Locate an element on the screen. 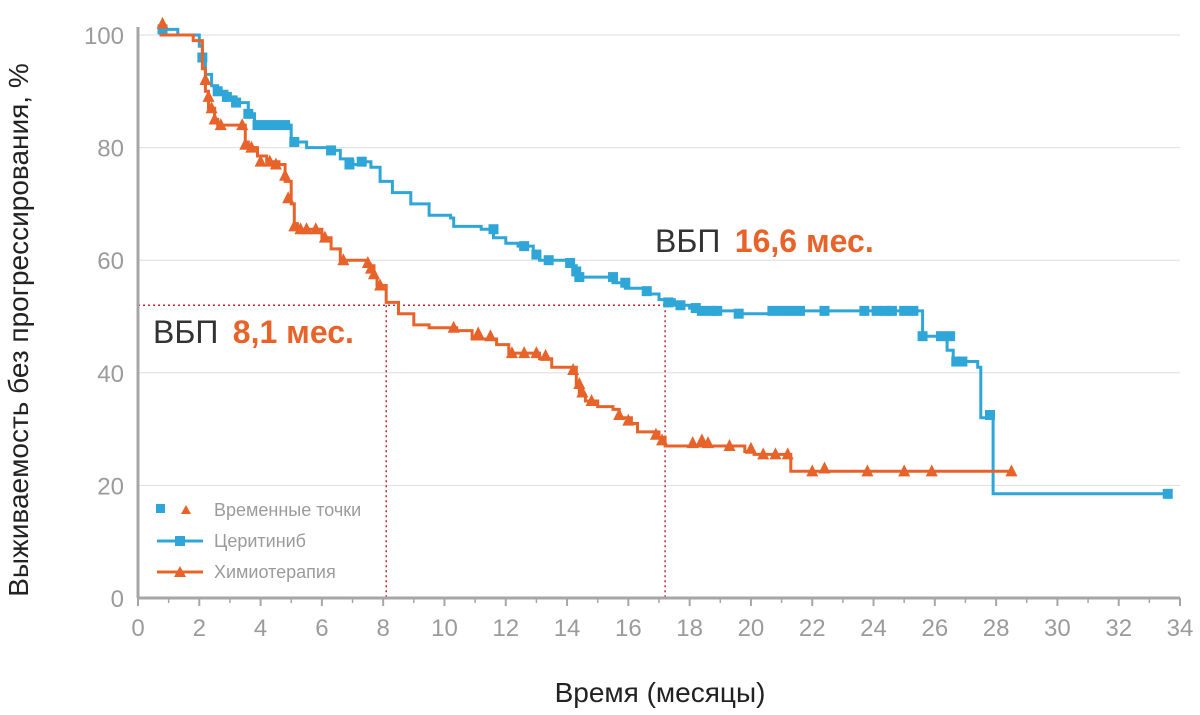  annotation-ceritinib-prefix: ВБП is located at coordinates (687, 241).